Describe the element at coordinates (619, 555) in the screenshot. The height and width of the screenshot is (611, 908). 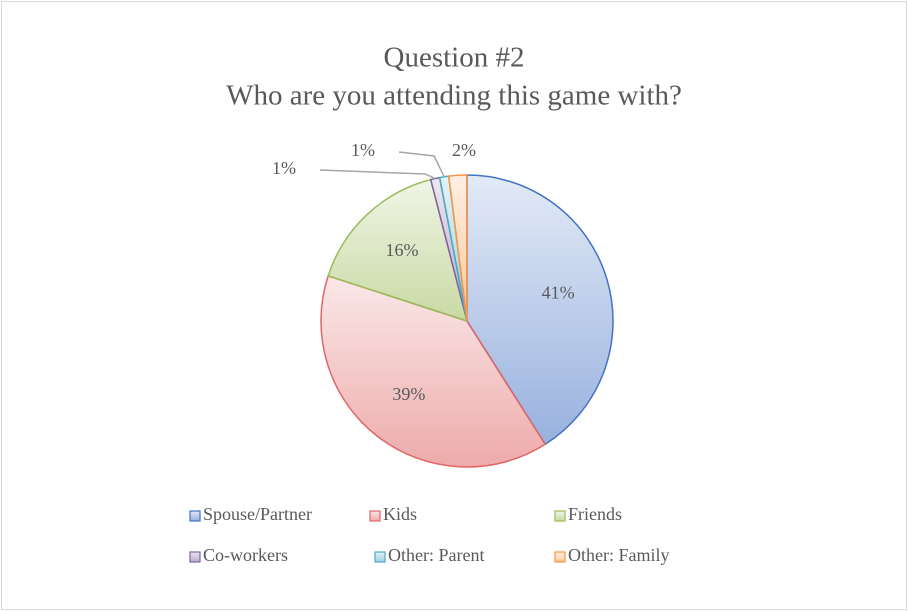
I see `legend-label: Other: Family` at that location.